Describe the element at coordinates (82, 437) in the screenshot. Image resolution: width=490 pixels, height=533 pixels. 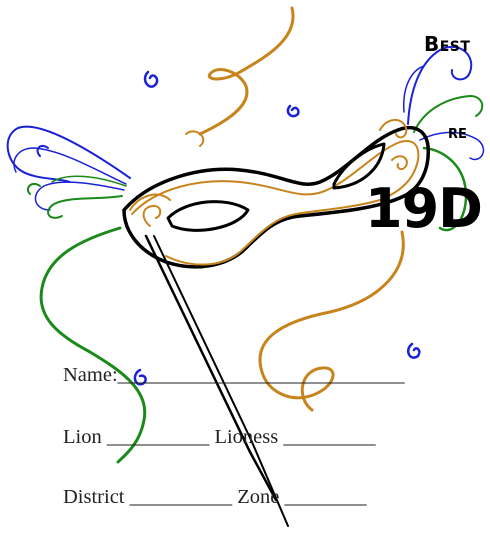
I see `lion-label: Lion` at that location.